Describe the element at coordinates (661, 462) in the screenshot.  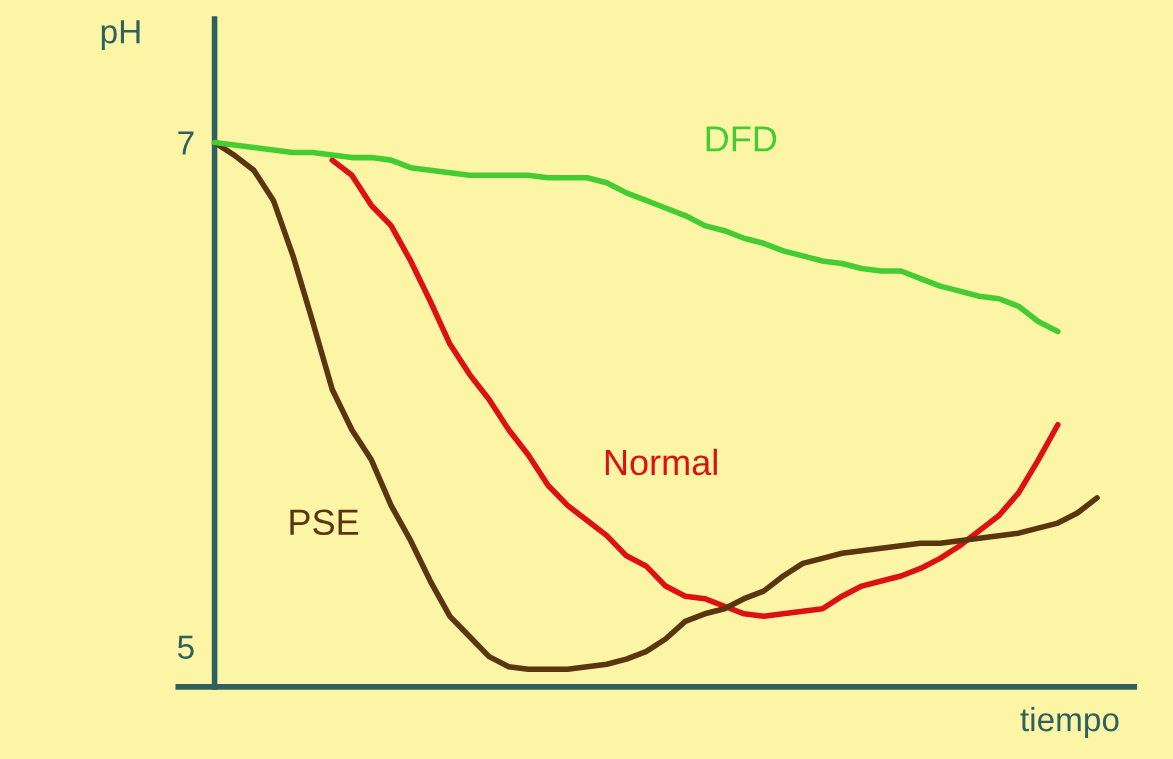
I see `series-label: Normal` at that location.